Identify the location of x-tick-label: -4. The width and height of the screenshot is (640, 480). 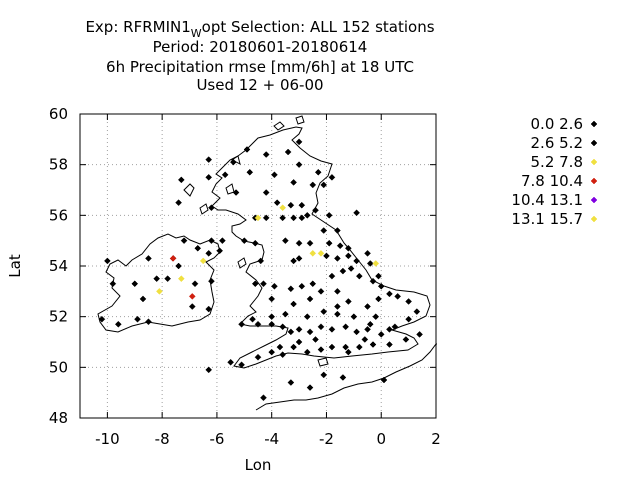
(271, 439).